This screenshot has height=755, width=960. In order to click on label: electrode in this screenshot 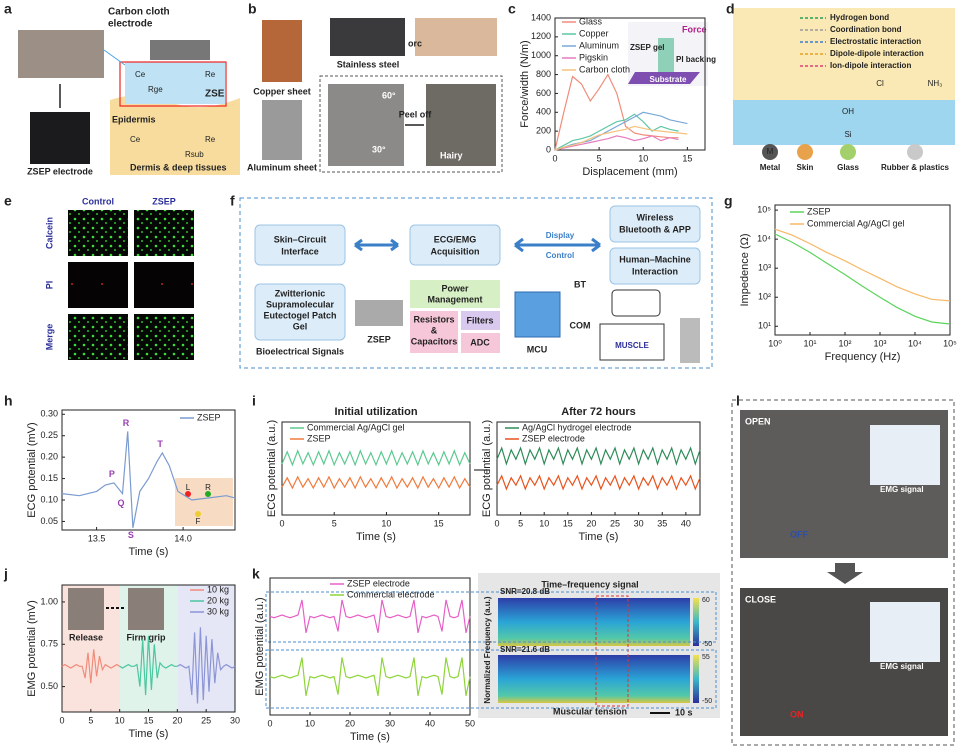, I will do `click(130, 24)`.